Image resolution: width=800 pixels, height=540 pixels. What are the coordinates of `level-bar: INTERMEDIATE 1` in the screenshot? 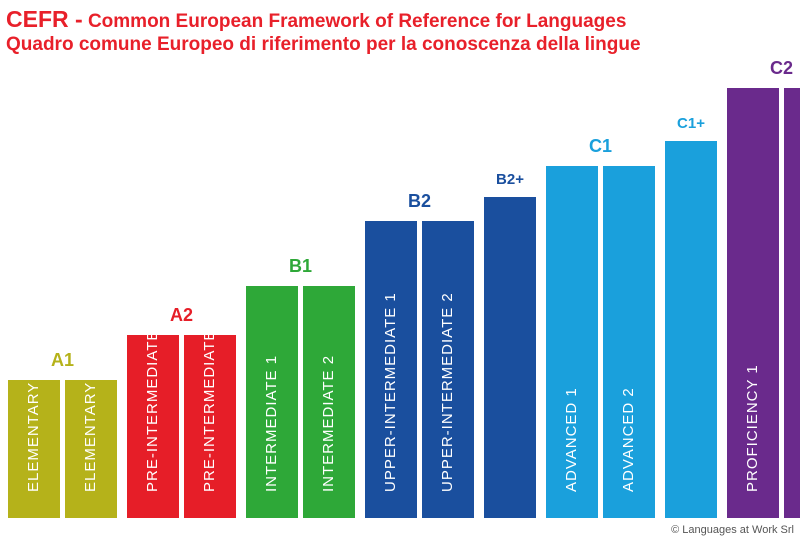 It's located at (272, 402).